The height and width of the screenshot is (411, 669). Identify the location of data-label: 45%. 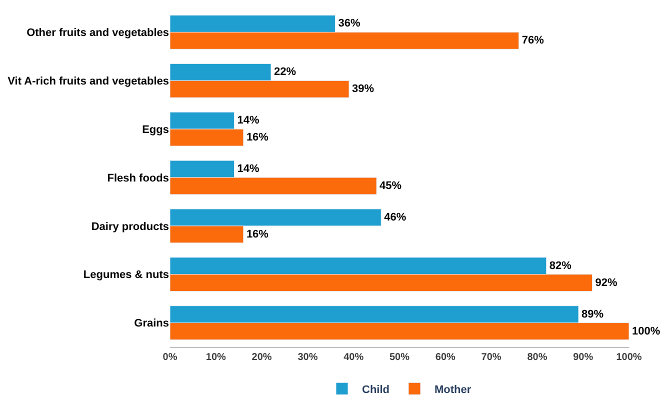
(391, 186).